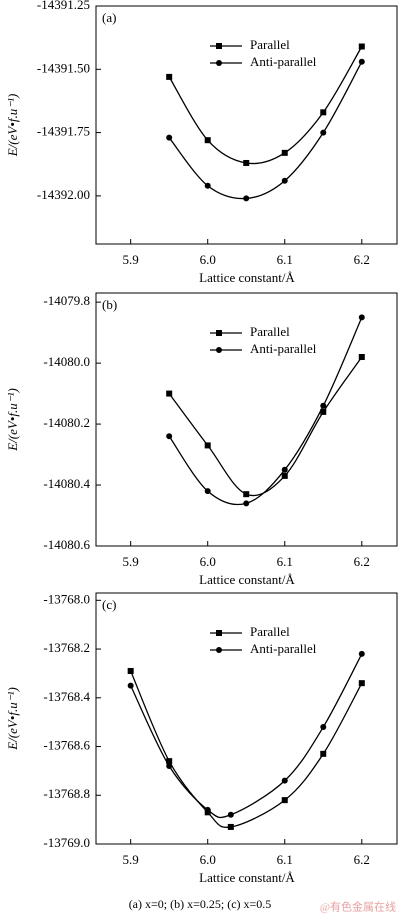 This screenshot has height=917, width=400. Describe the element at coordinates (66, 696) in the screenshot. I see `y-tick-label: -13768.4` at that location.